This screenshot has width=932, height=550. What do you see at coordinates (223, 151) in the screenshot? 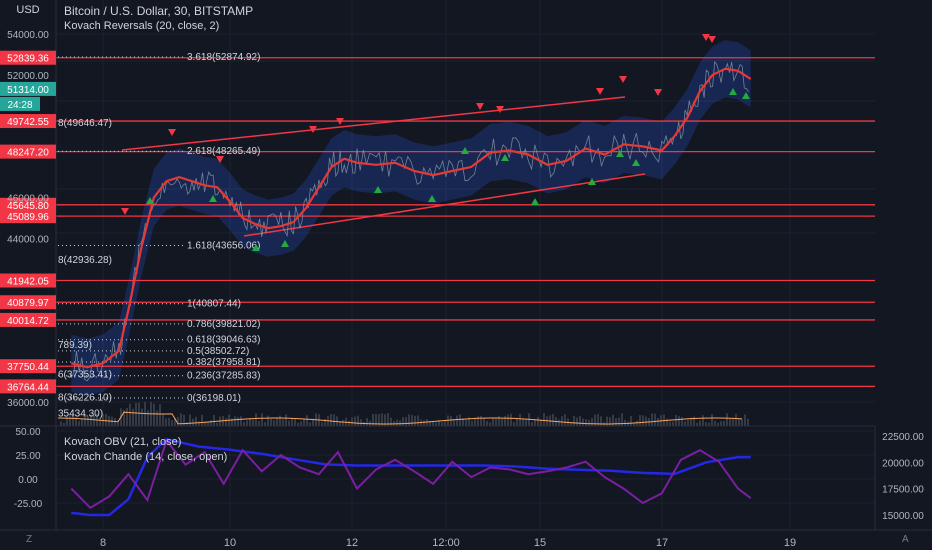
I see `fib-level-label: 2.618(48265.49)` at bounding box center [223, 151].